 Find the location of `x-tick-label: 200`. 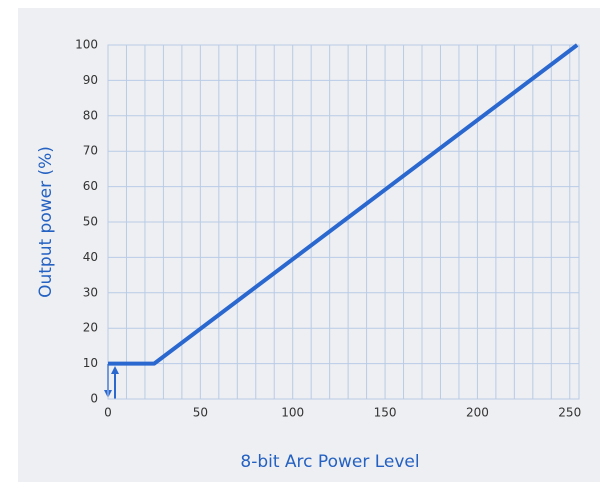

x-tick-label: 200 is located at coordinates (477, 413).